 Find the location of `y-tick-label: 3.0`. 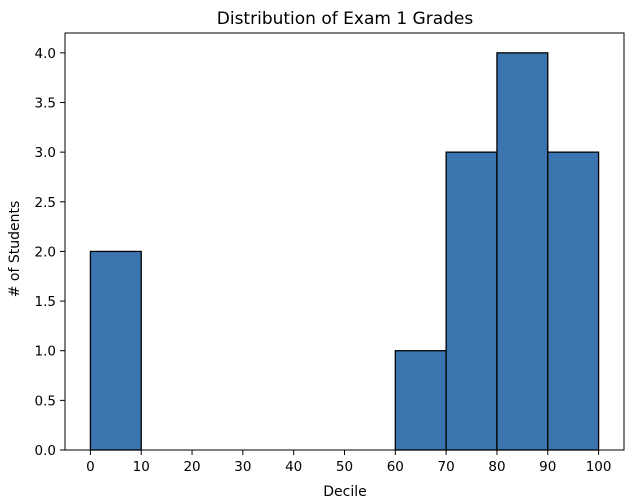

y-tick-label: 3.0 is located at coordinates (45, 153).